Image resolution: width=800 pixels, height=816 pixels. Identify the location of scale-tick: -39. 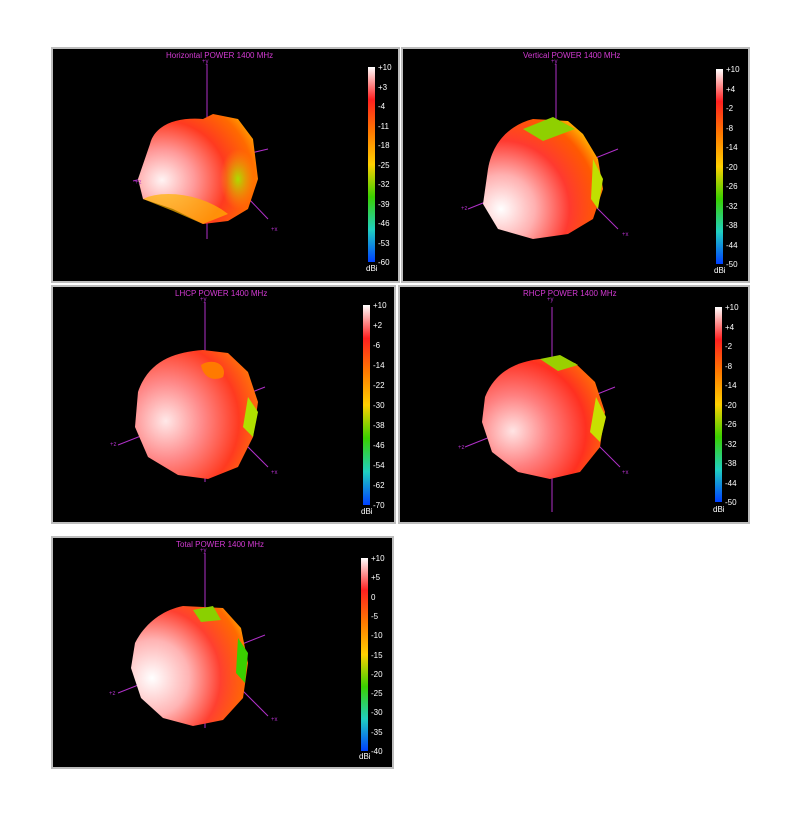
(384, 204).